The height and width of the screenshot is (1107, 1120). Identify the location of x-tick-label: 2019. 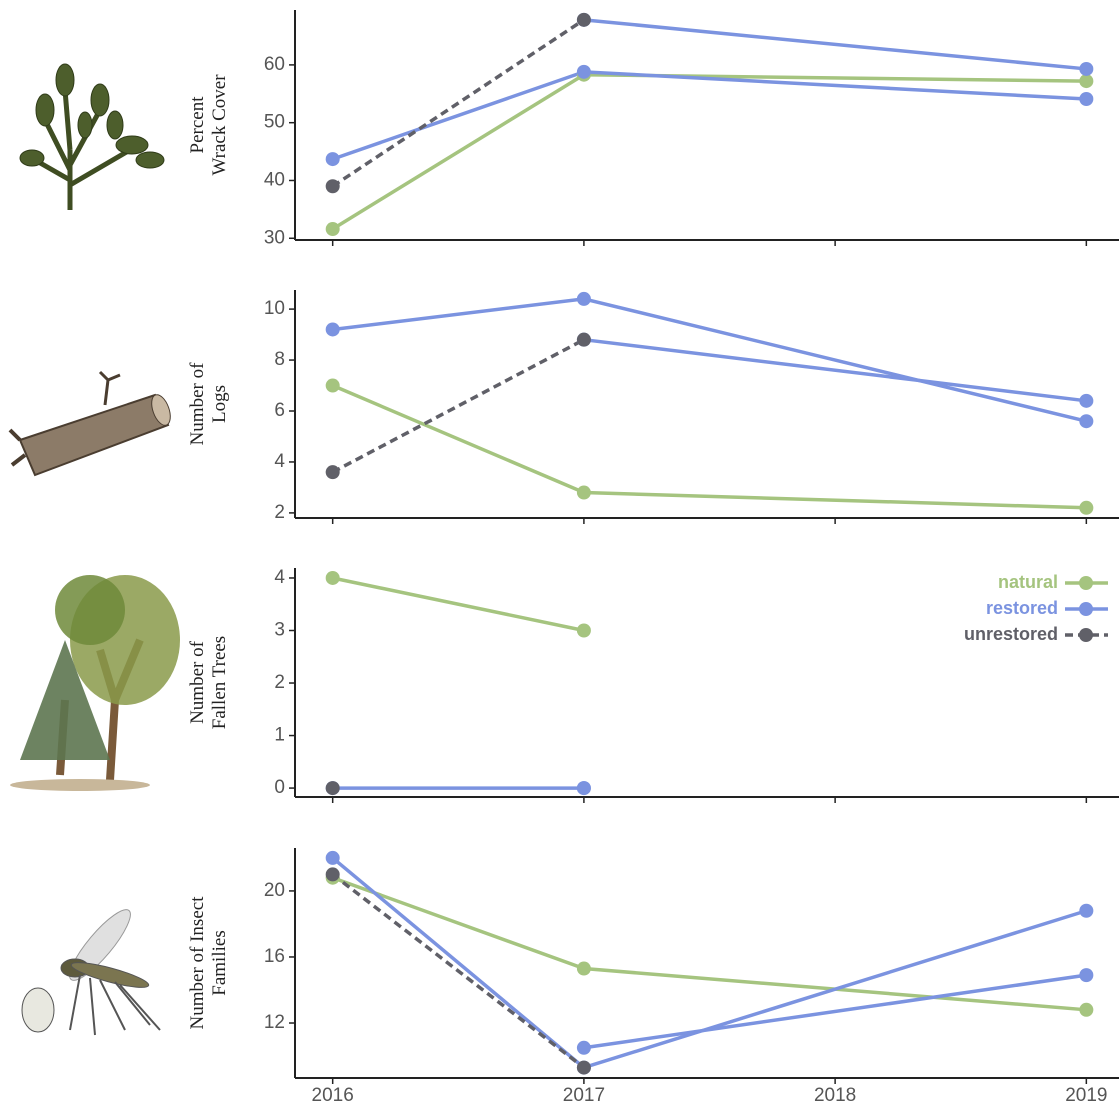
(1086, 1095).